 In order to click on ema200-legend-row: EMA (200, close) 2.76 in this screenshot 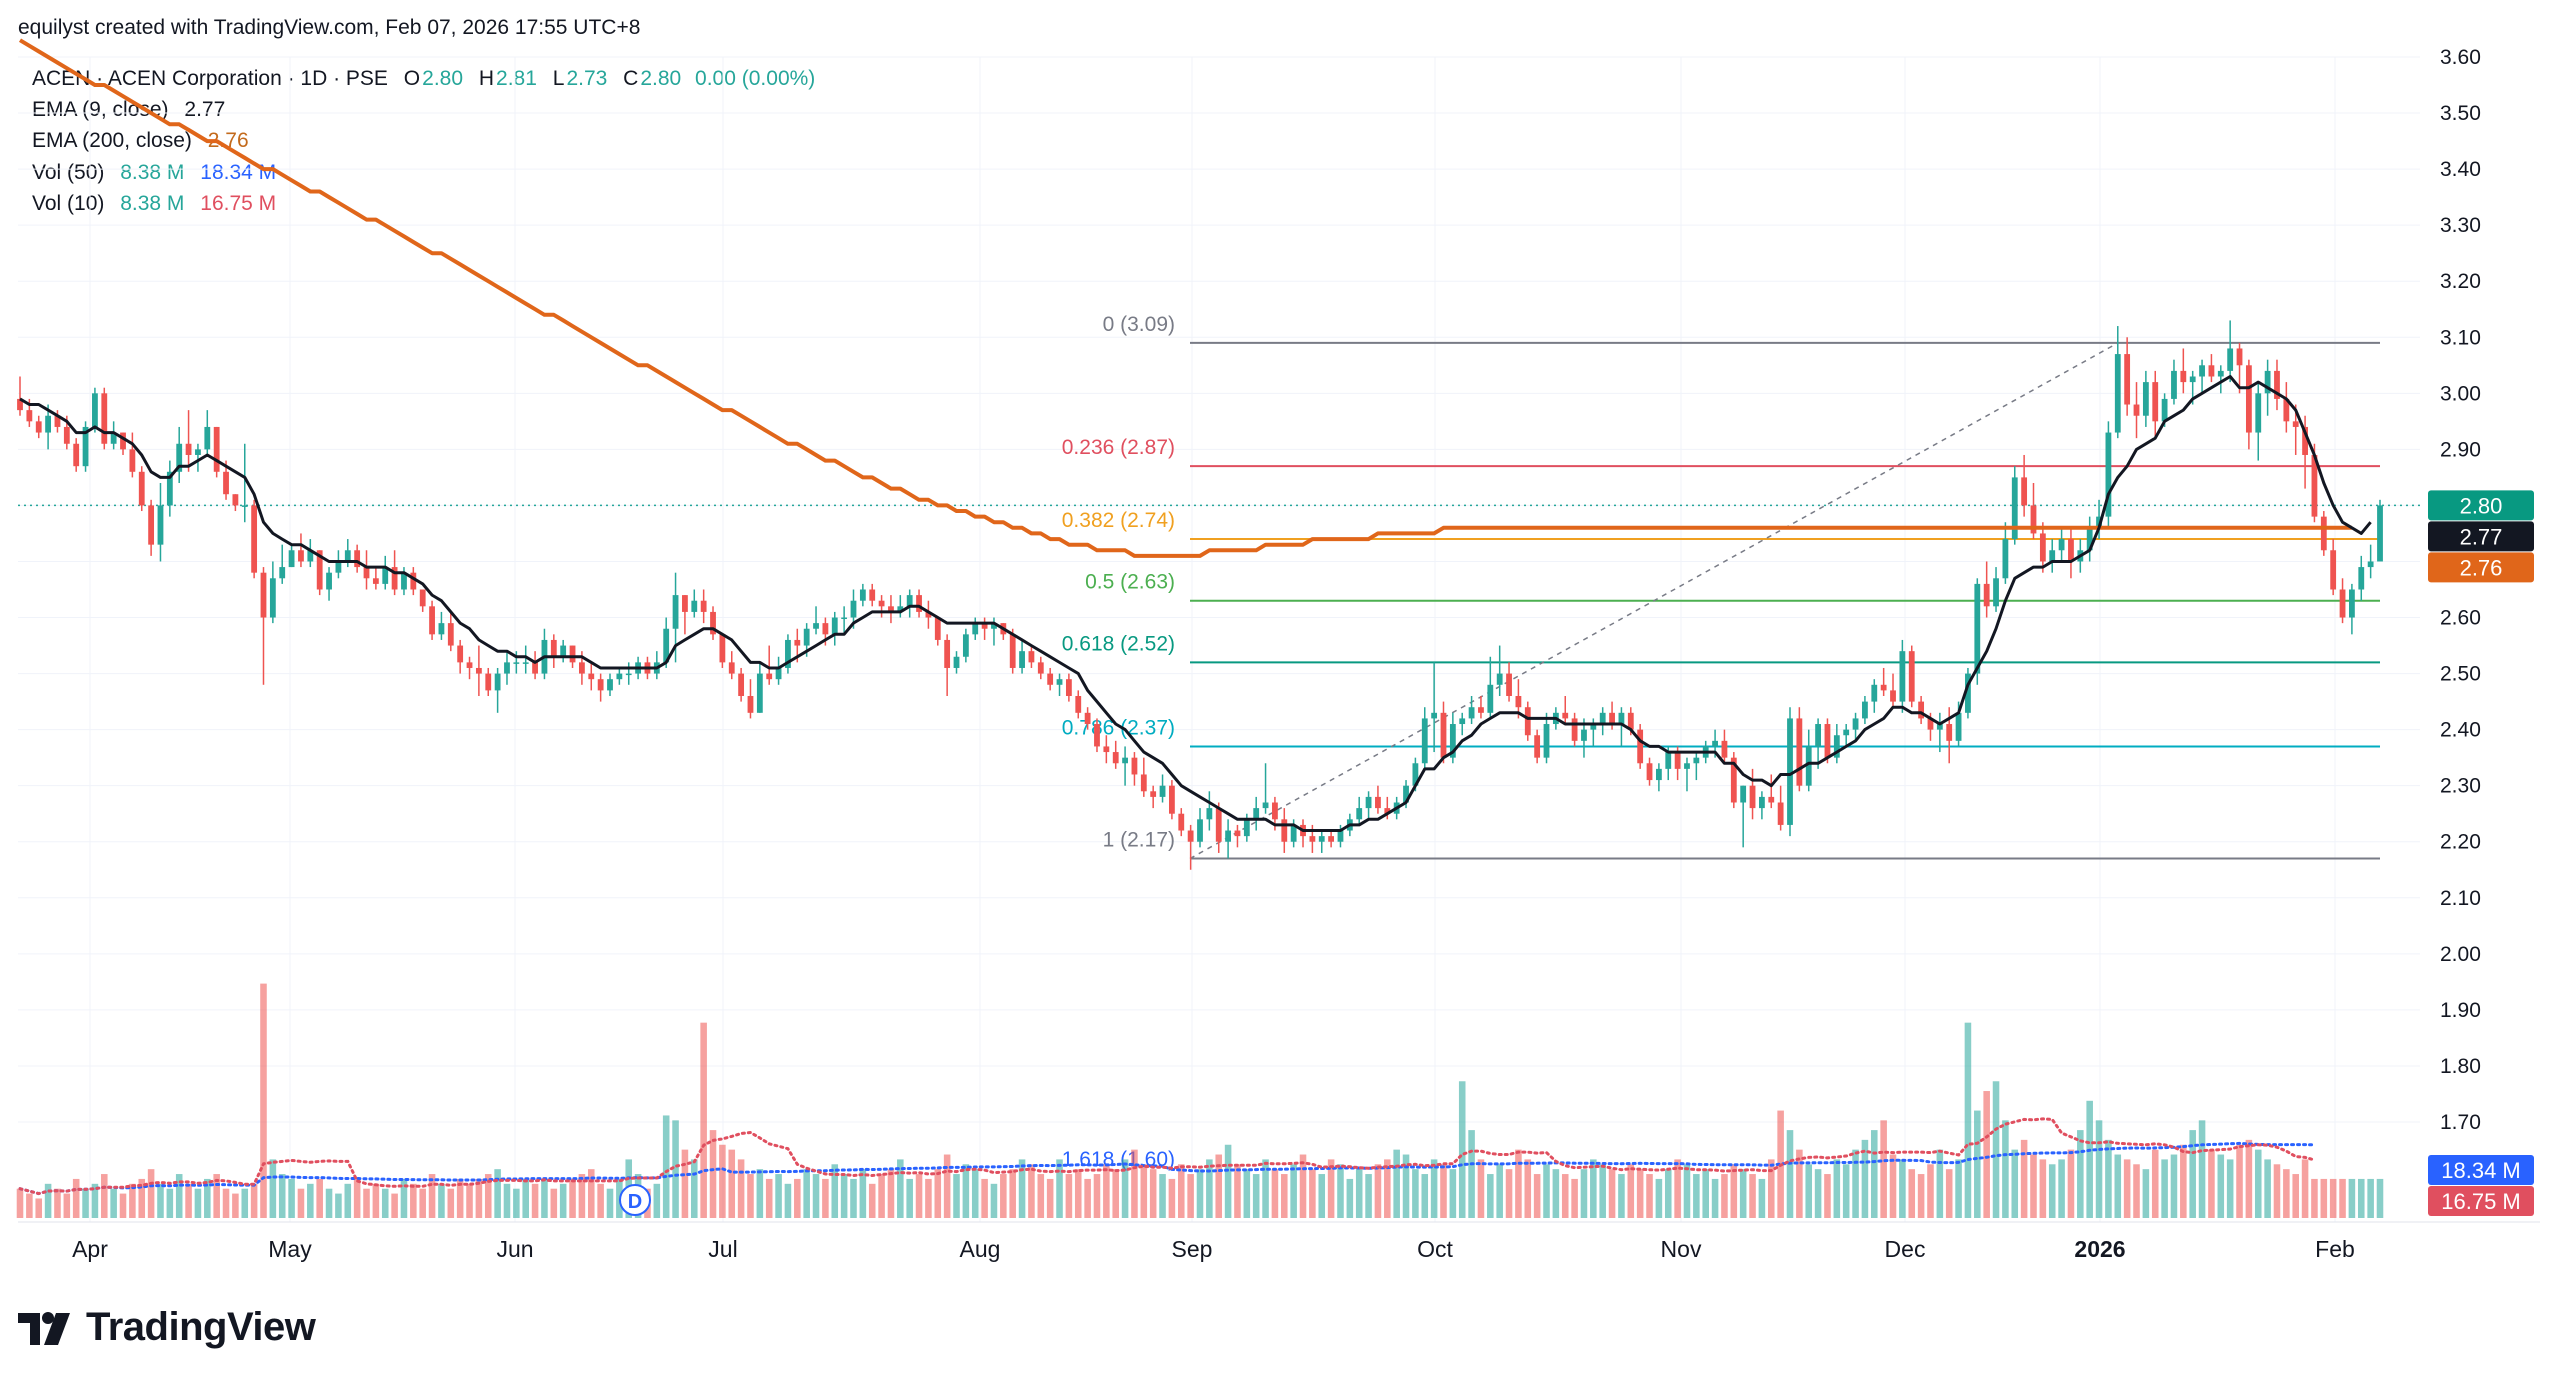, I will do `click(141, 140)`.